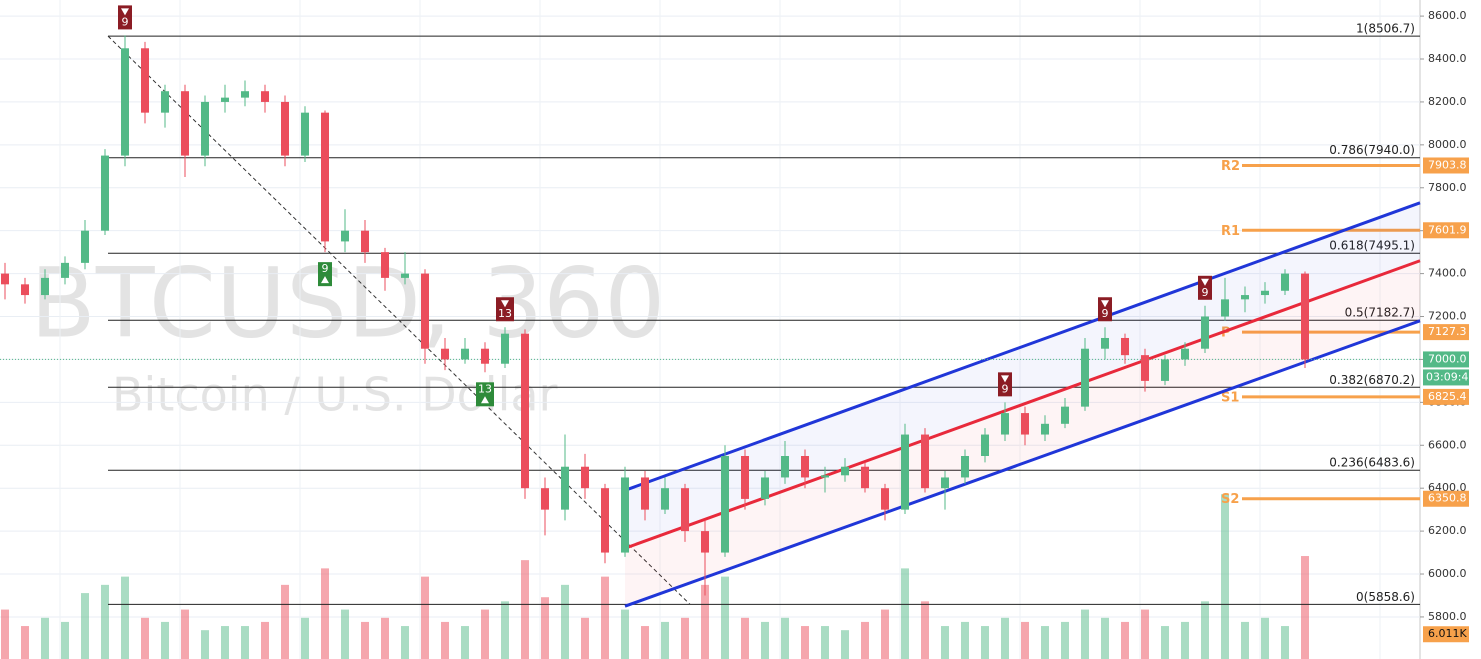 The image size is (1481, 659). I want to click on y-tick-label: 7400.0, so click(1447, 273).